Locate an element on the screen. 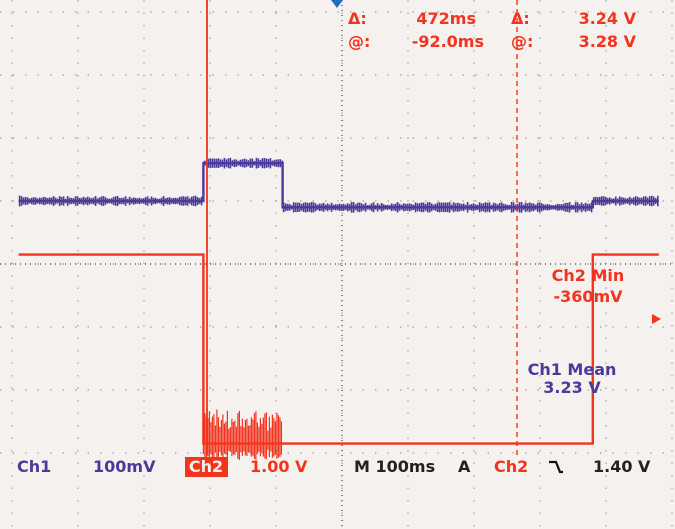 This screenshot has width=675, height=529. volt-delta-value: 3.24 V is located at coordinates (608, 18).